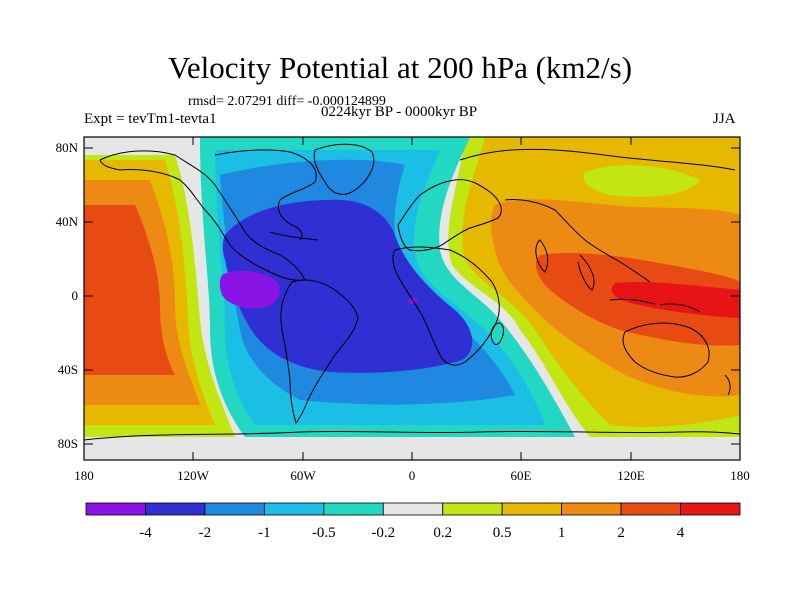  I want to click on field-pos-strong-west, so click(129, 290).